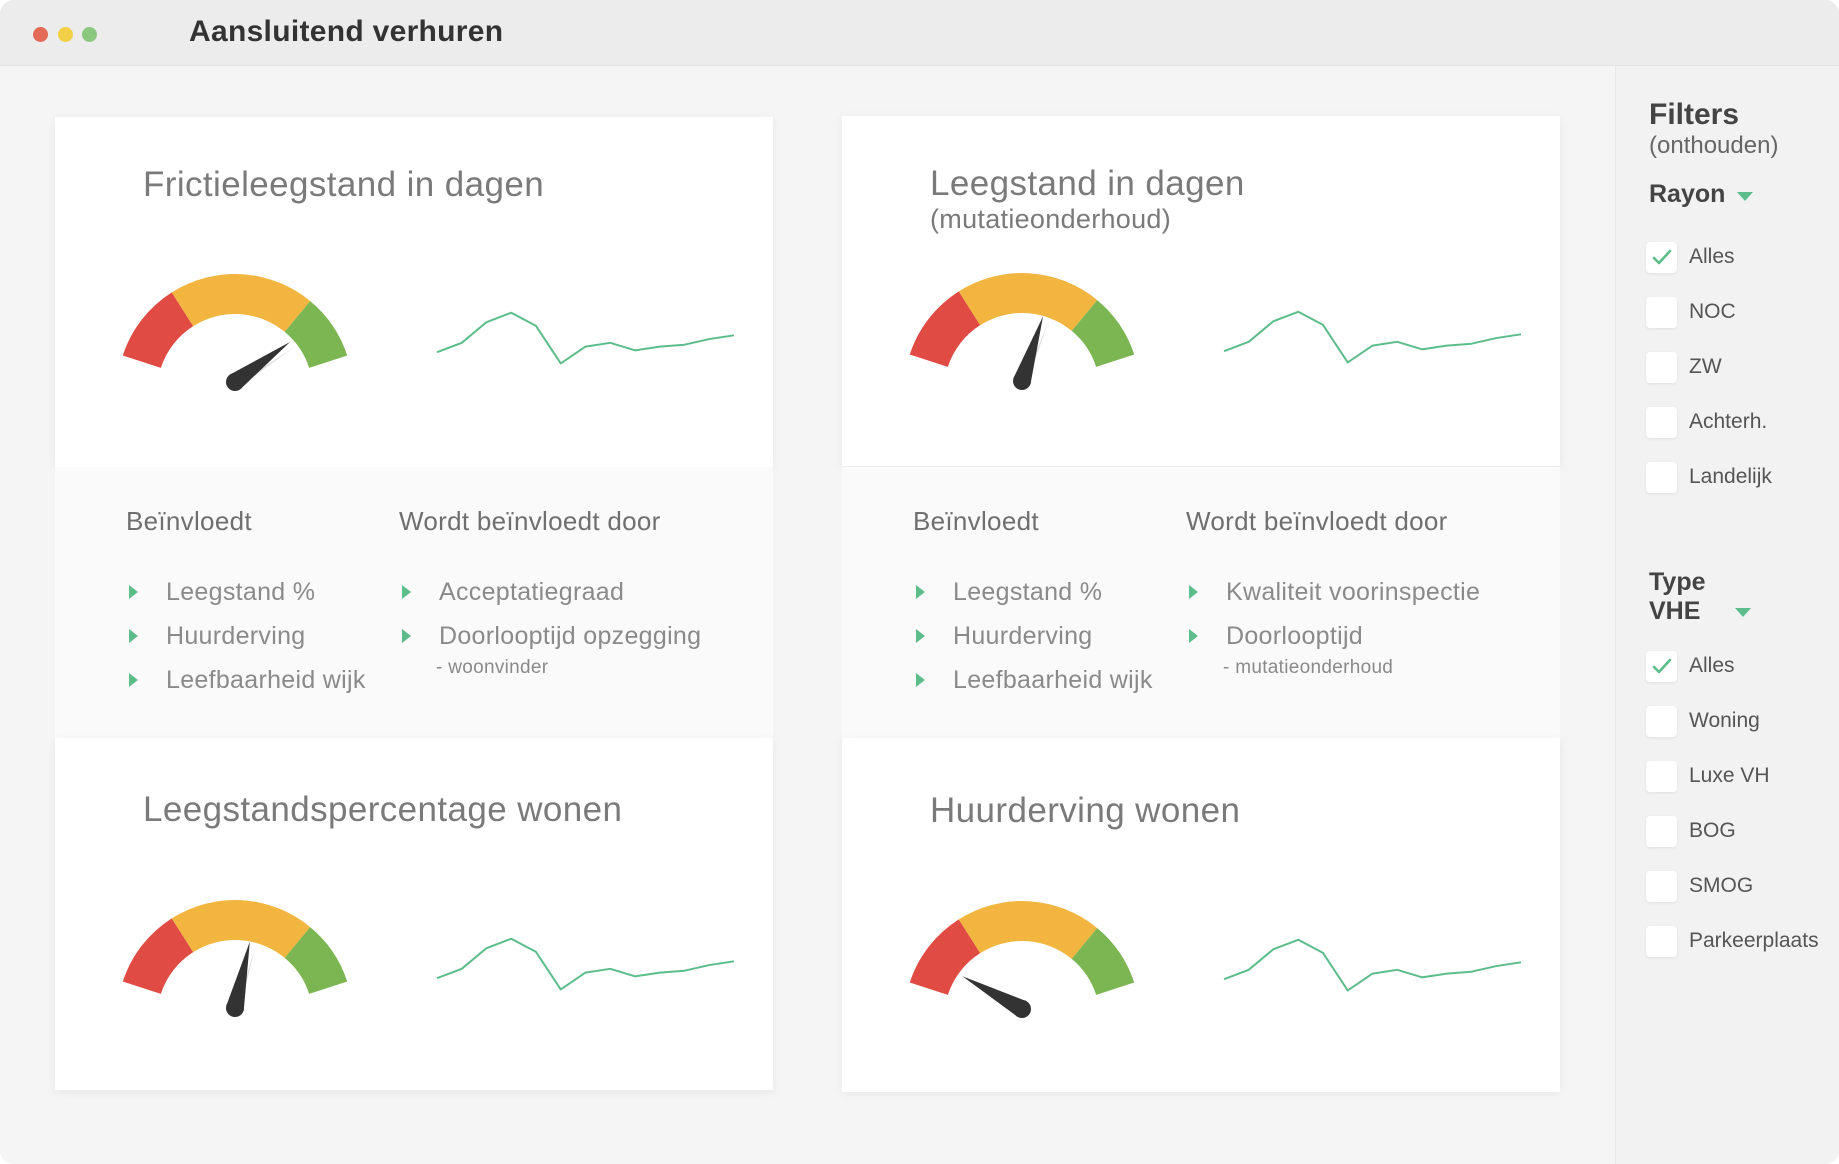  What do you see at coordinates (550, 599) in the screenshot?
I see `list-item: Acceptatiegraad` at bounding box center [550, 599].